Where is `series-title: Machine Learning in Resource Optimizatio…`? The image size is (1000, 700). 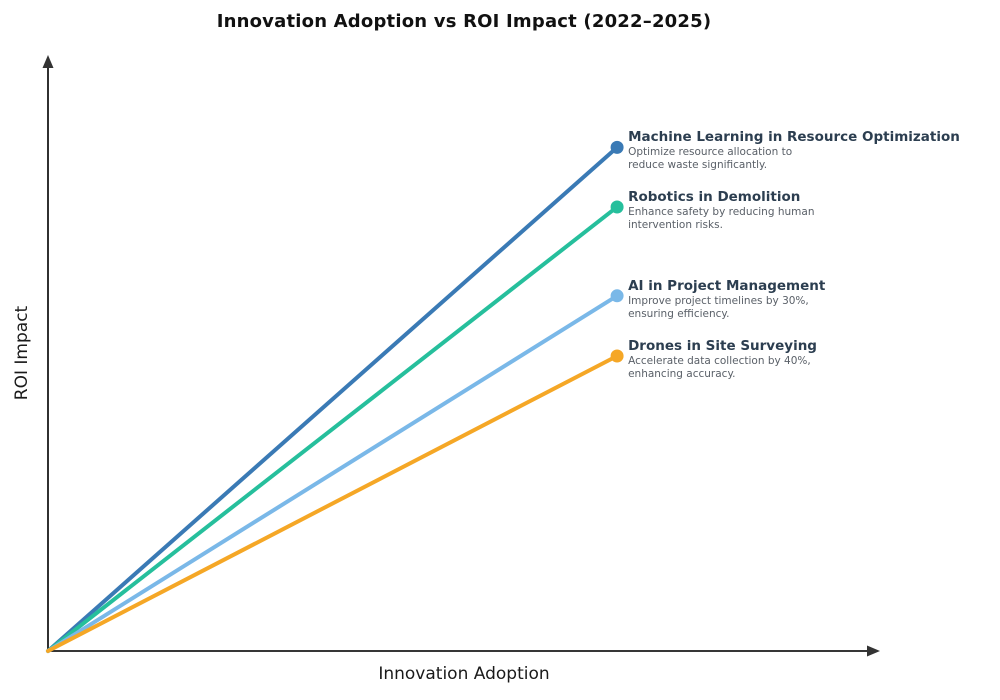 series-title: Machine Learning in Resource Optimizatio… is located at coordinates (794, 137).